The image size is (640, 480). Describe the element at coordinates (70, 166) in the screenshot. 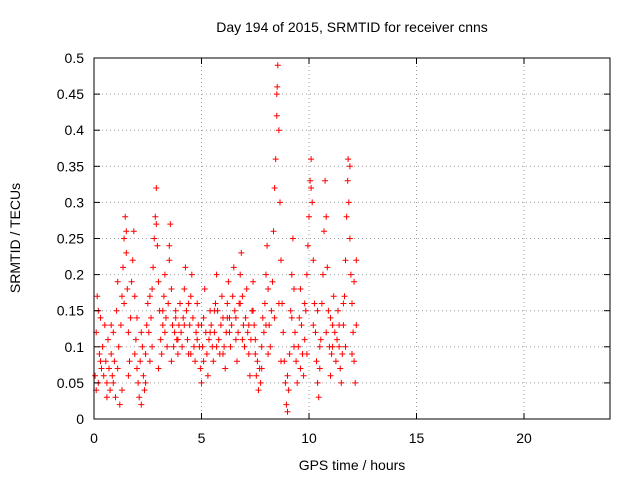

I see `y-tick-label: 0.35` at that location.